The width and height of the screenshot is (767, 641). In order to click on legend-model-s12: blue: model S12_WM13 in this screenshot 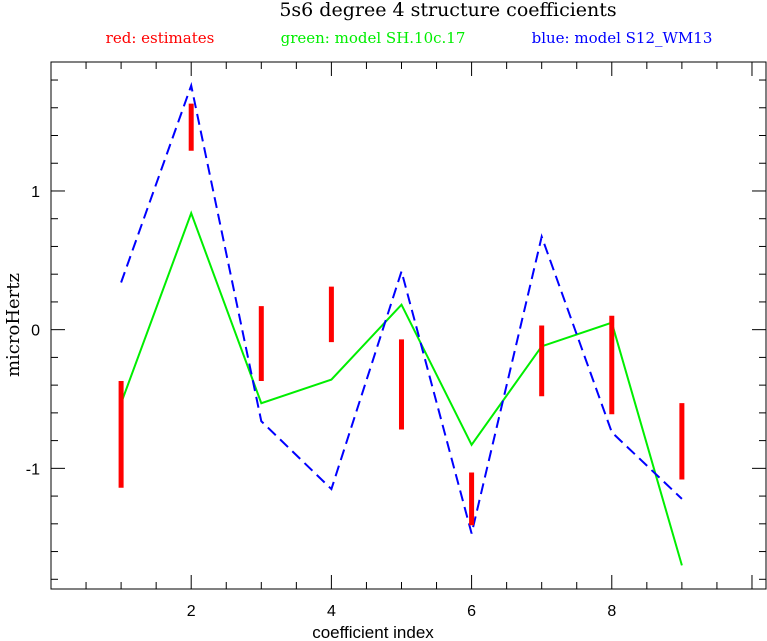, I will do `click(622, 38)`.